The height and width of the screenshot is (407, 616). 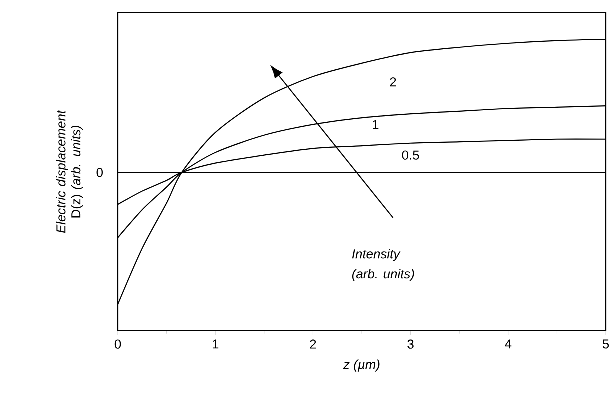 What do you see at coordinates (313, 344) in the screenshot?
I see `x-tick-label: 2` at bounding box center [313, 344].